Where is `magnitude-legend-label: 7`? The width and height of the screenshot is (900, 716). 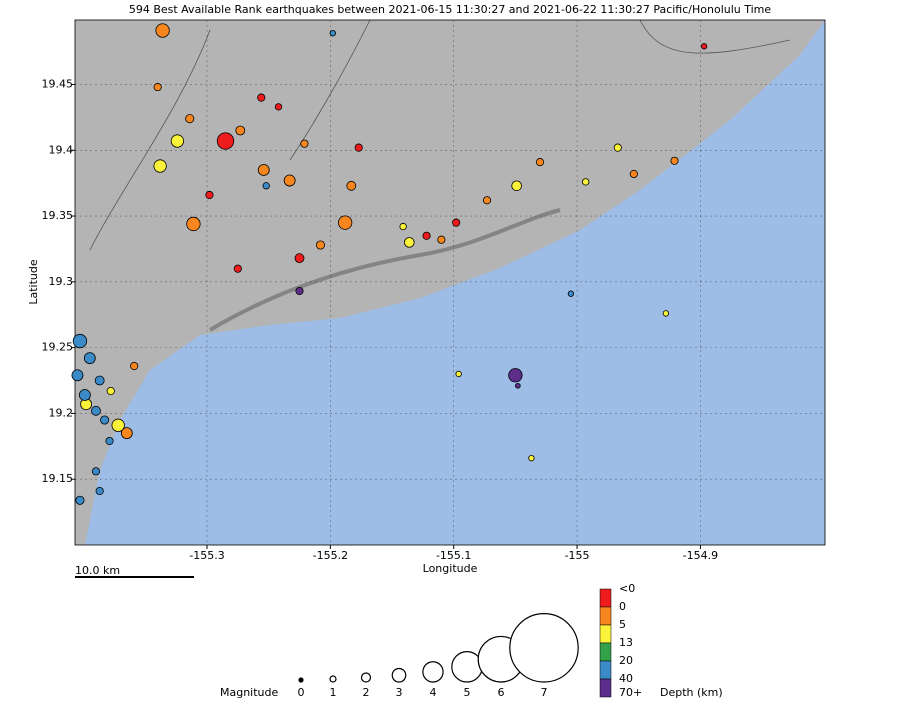 magnitude-legend-label: 7 is located at coordinates (544, 692).